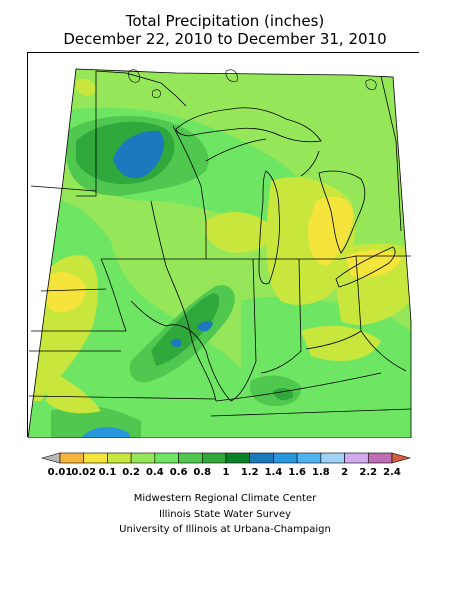 Image resolution: width=450 pixels, height=600 pixels. What do you see at coordinates (321, 472) in the screenshot?
I see `legend-tick-label: 1.8` at bounding box center [321, 472].